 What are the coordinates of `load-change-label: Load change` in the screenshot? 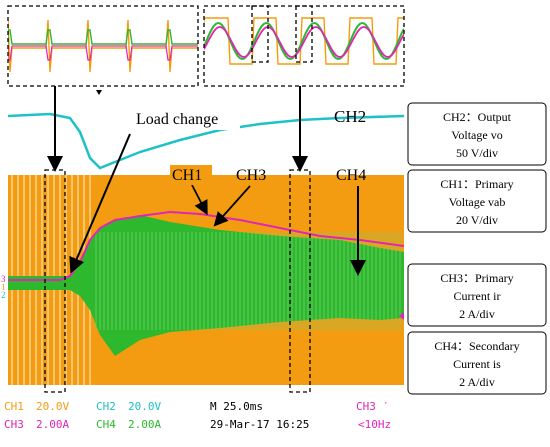 It's located at (177, 119).